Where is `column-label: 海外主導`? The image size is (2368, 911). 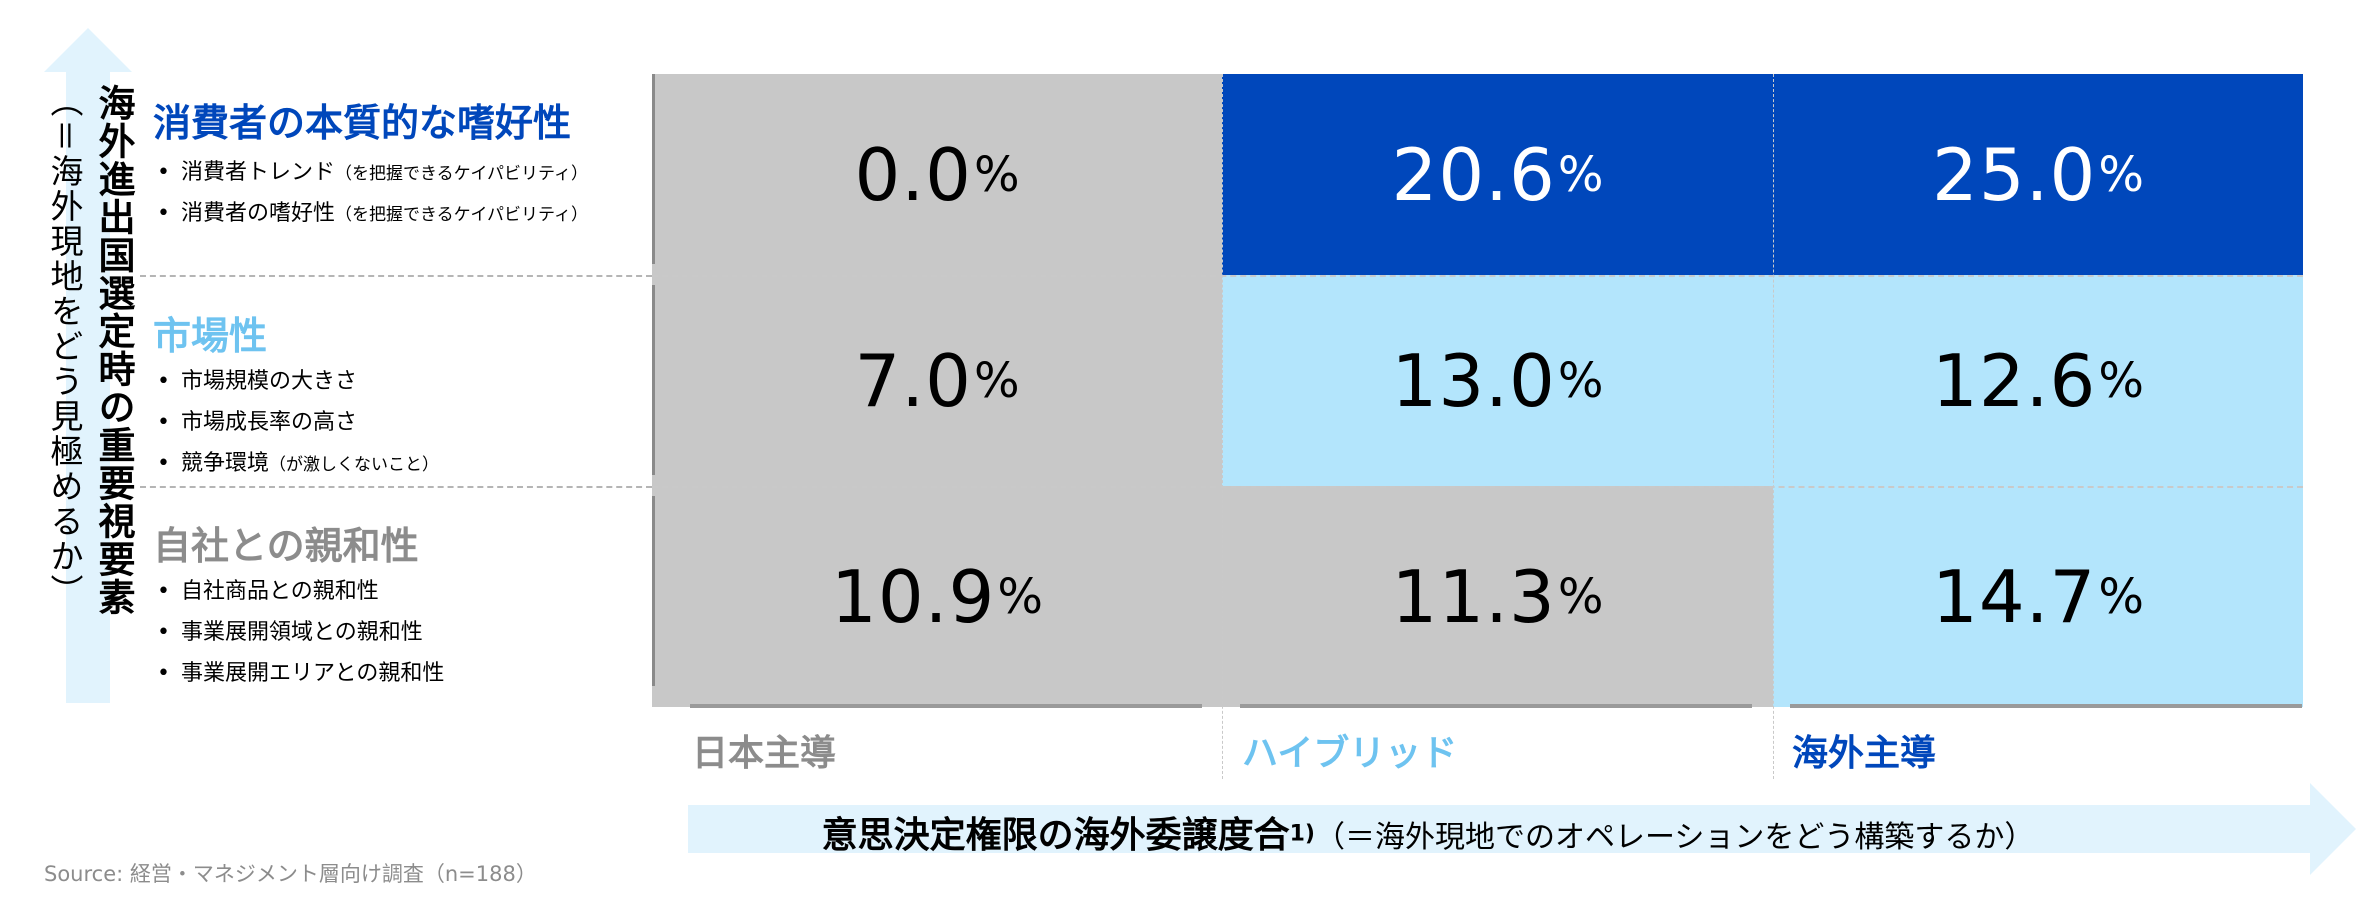 column-label: 海外主導 is located at coordinates (1864, 753).